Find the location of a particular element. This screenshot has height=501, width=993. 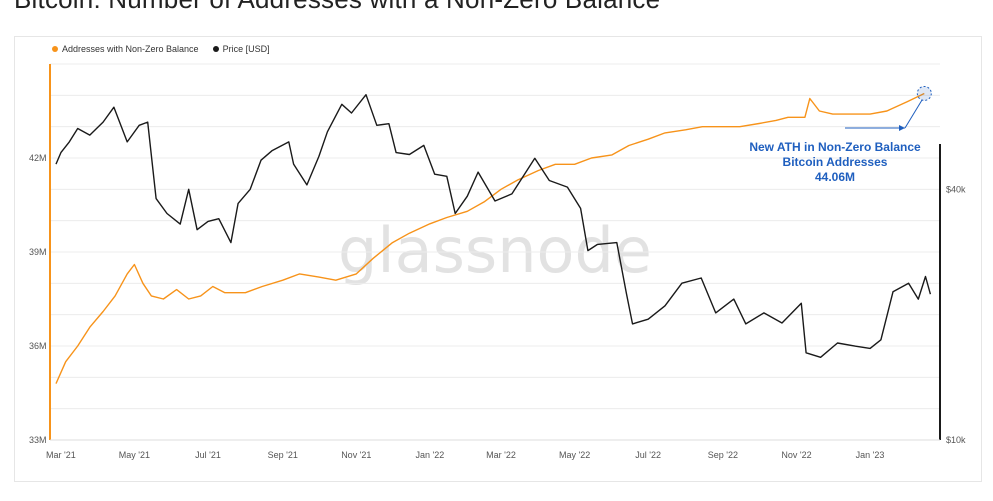

legend-item-addresses: Addresses with Non-Zero Balance is located at coordinates (125, 49).